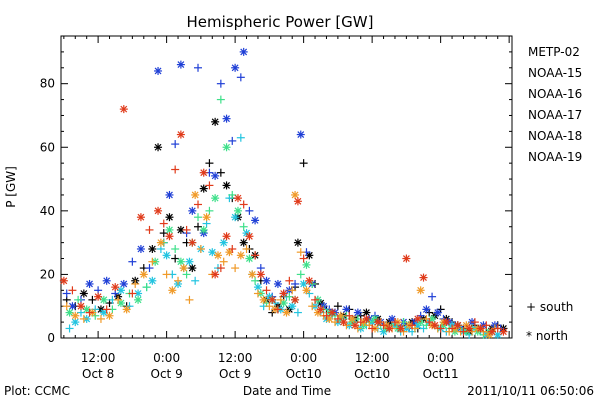  Describe the element at coordinates (555, 94) in the screenshot. I see `legend-entry-noaa-16: NOAA-16` at that location.